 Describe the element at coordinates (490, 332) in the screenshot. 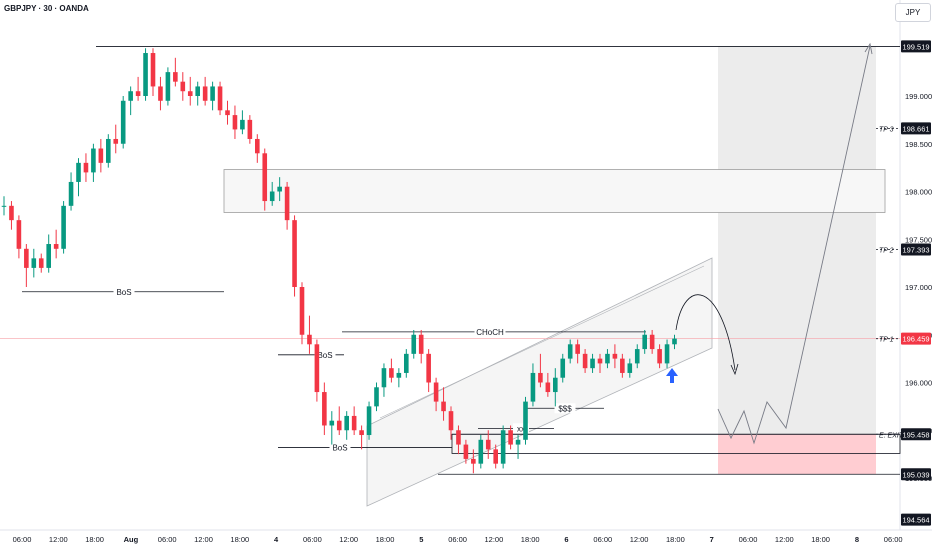

I see `choch-line-label: CHoCH` at that location.